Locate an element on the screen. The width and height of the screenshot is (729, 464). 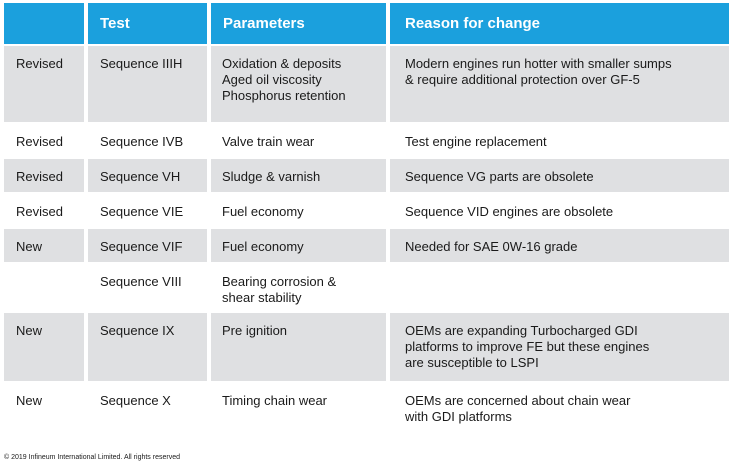
row-reason: Needed for SAE 0W-16 grade is located at coordinates (559, 245).